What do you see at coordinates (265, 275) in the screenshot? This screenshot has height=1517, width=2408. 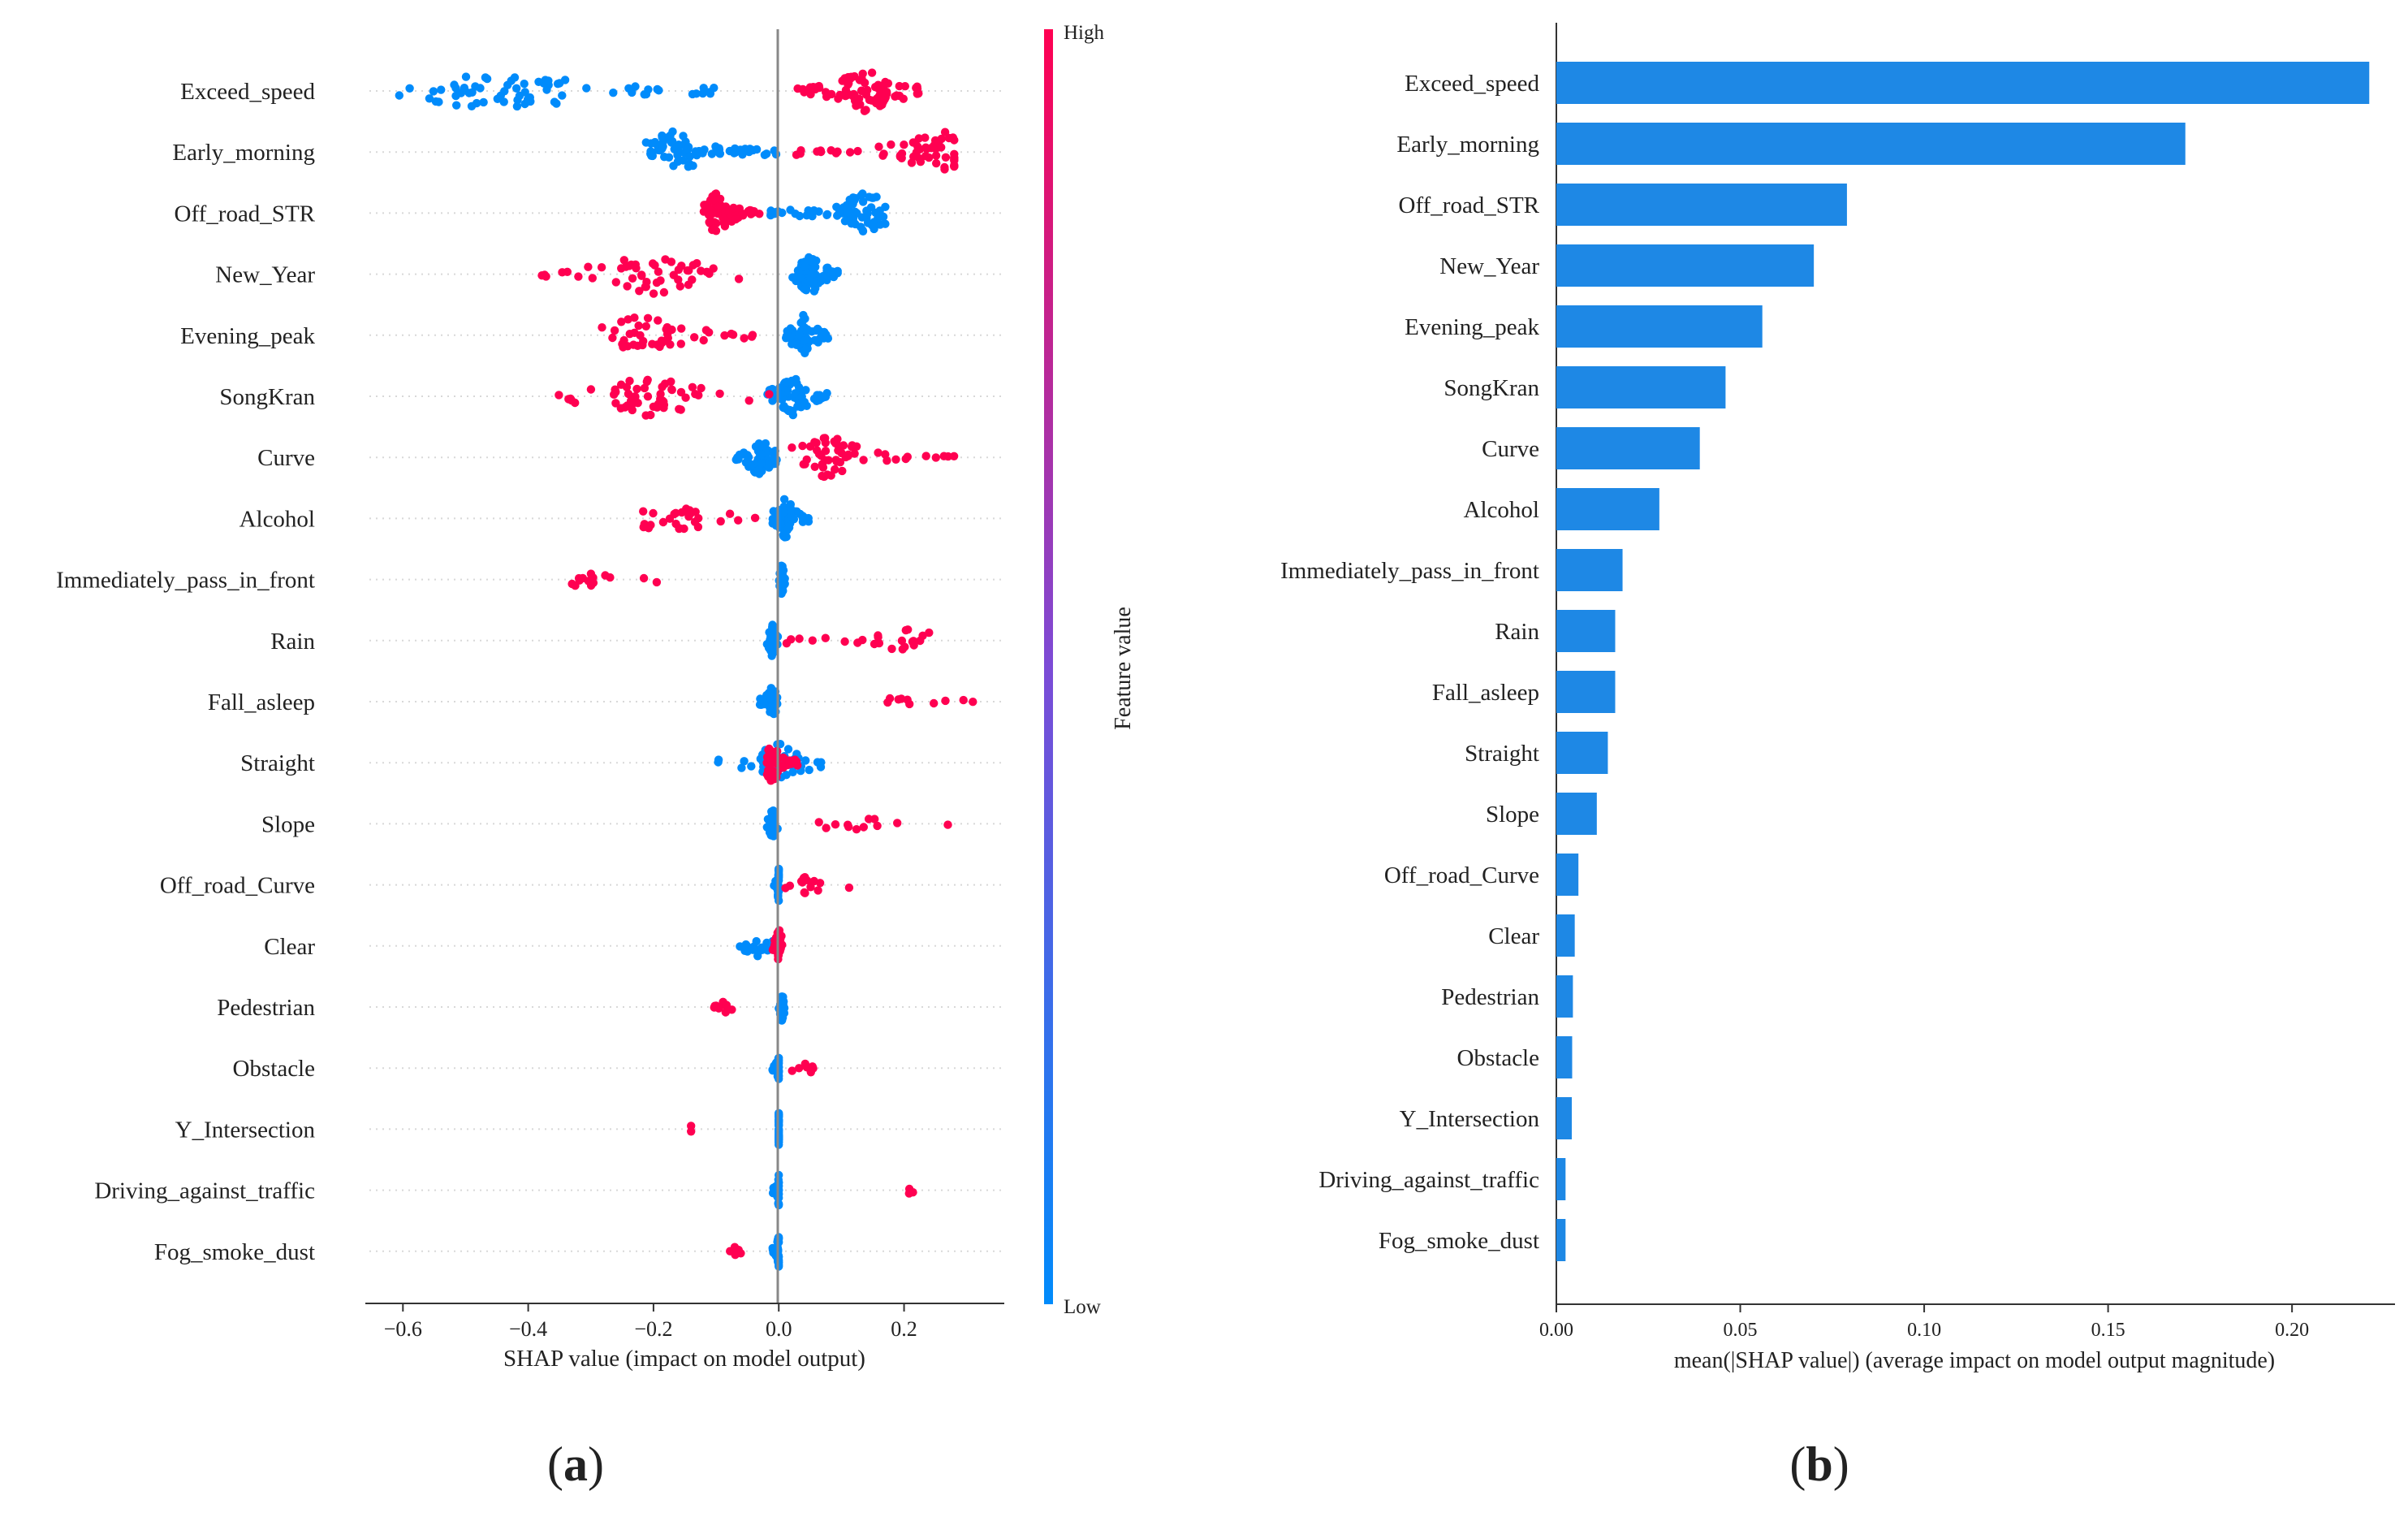 I see `feature-label: New_Year` at bounding box center [265, 275].